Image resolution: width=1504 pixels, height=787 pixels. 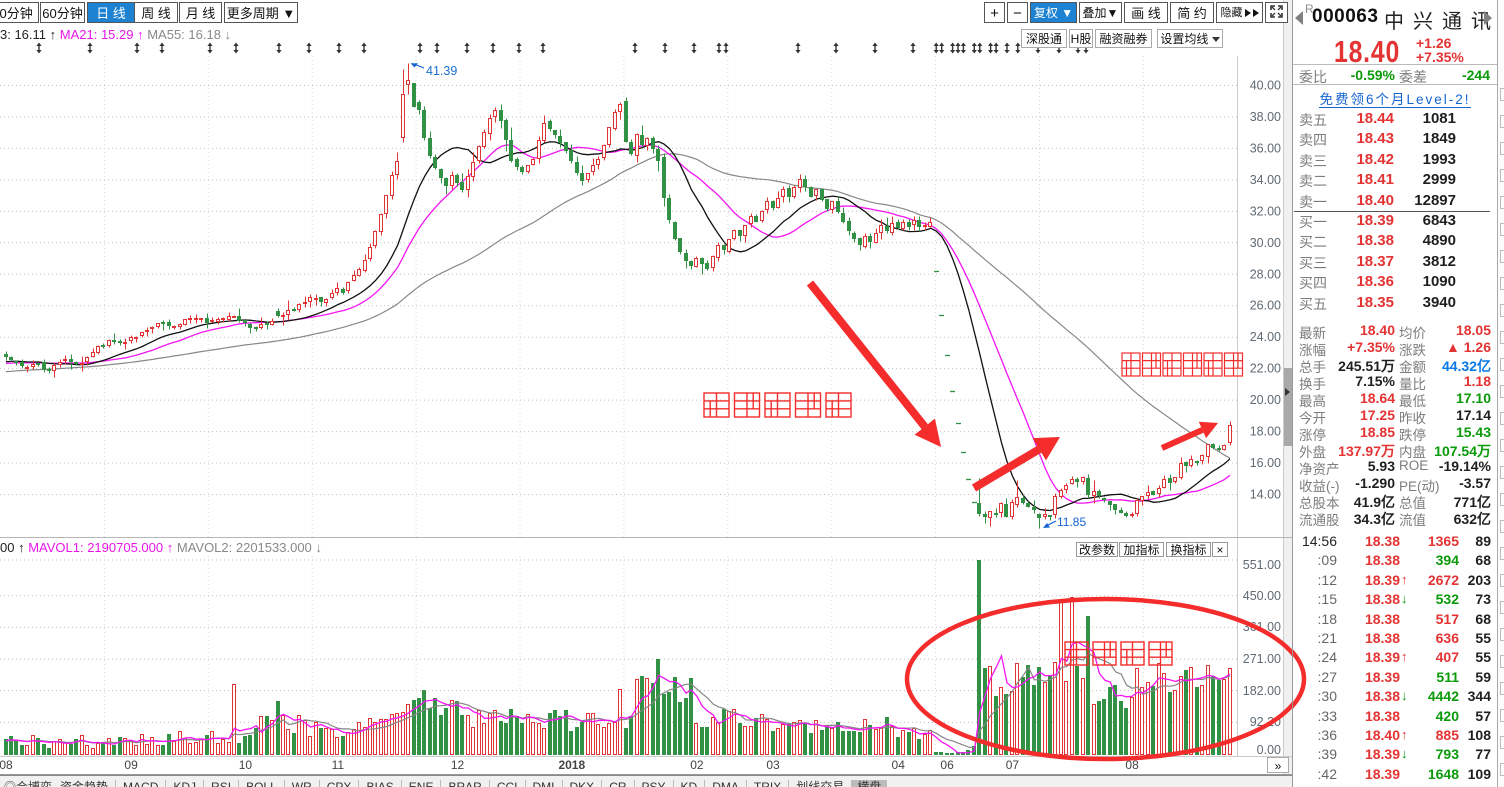 I want to click on svg-text: 09, so click(x=131, y=765).